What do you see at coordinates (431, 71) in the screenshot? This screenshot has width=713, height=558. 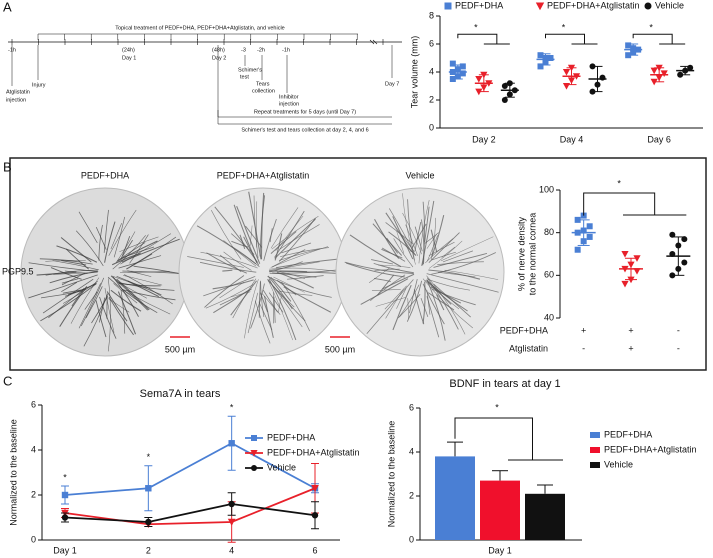 I see `y-tick-label: 4` at bounding box center [431, 71].